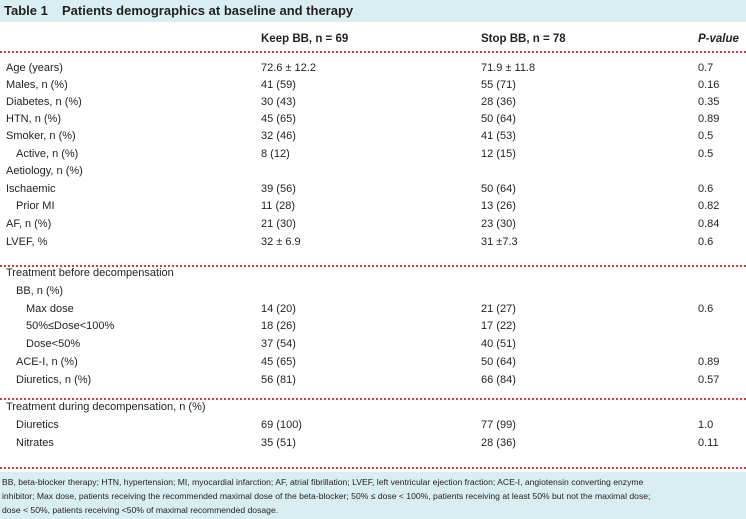 The height and width of the screenshot is (519, 746). Describe the element at coordinates (44, 102) in the screenshot. I see `row-label: Diabetes, n (%)` at that location.